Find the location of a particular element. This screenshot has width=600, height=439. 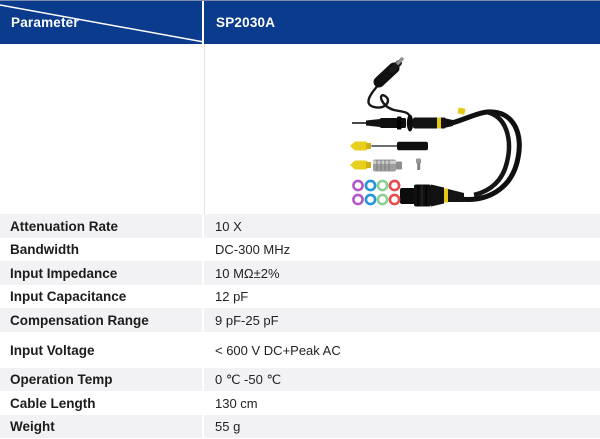

spec-value: 130 cm is located at coordinates (236, 403).